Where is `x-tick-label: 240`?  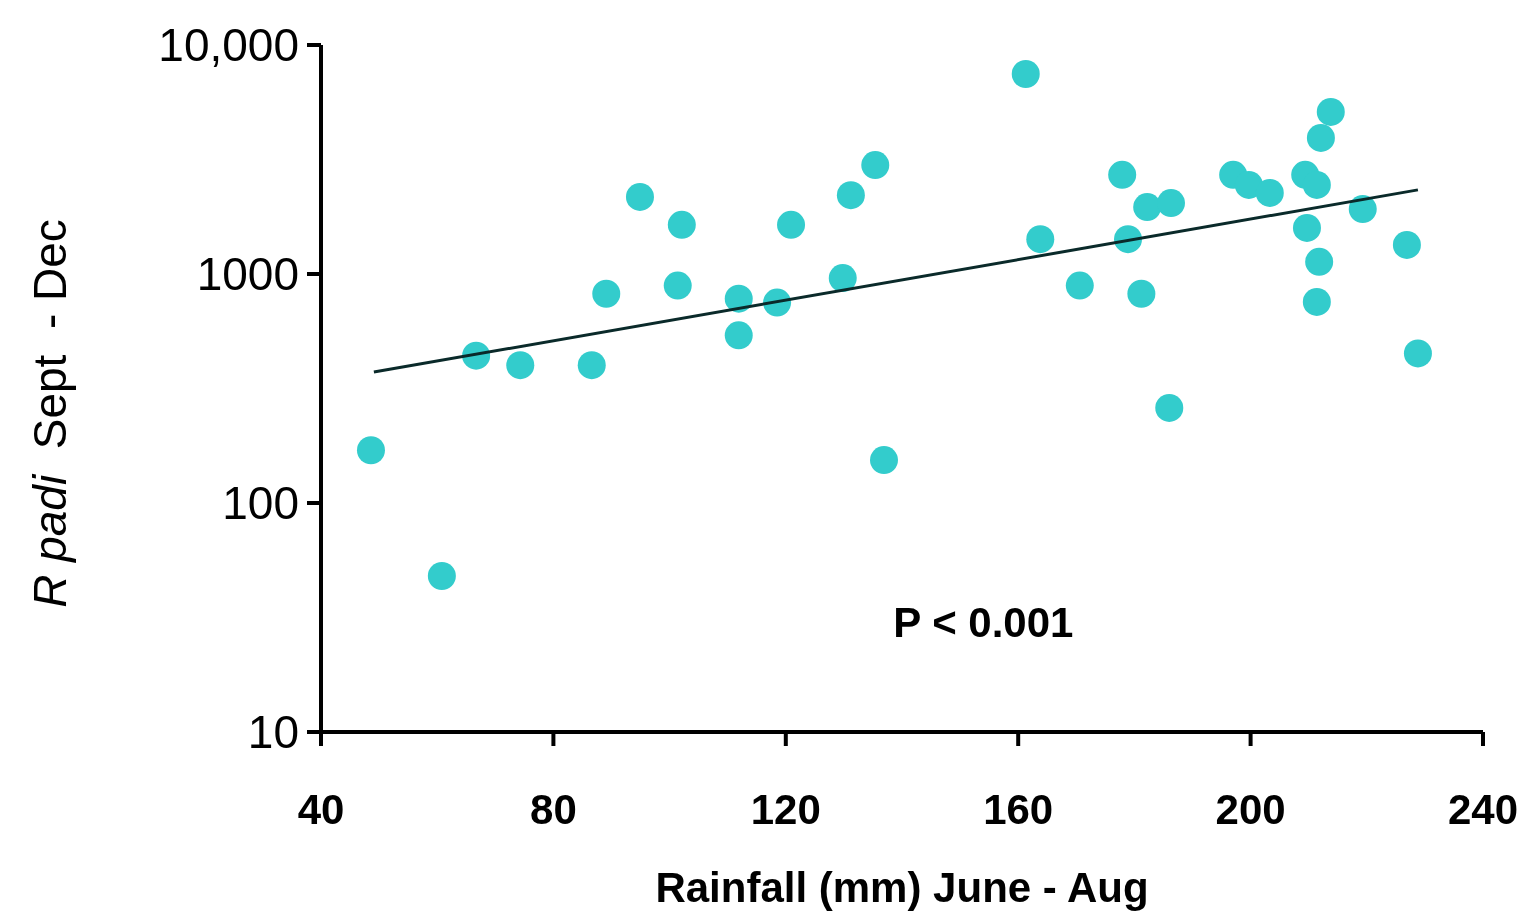
x-tick-label: 240 is located at coordinates (1483, 809).